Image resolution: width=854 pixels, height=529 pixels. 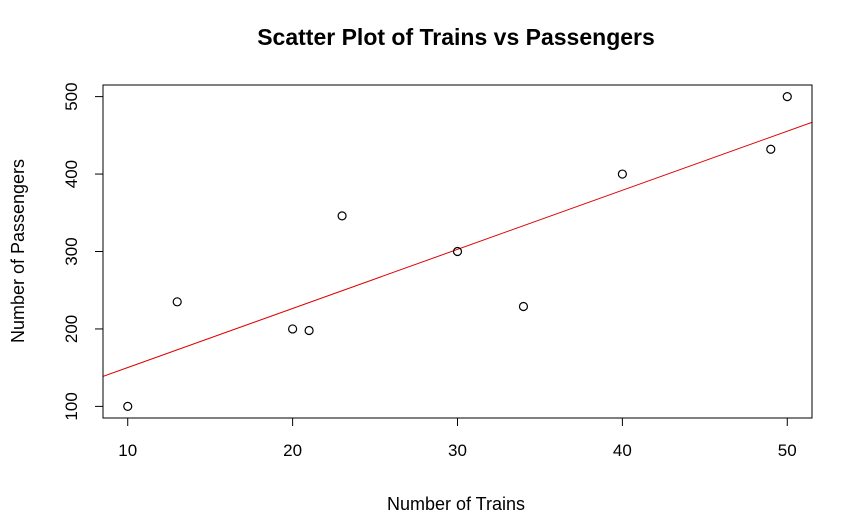 What do you see at coordinates (622, 450) in the screenshot?
I see `x-tick-label: 40` at bounding box center [622, 450].